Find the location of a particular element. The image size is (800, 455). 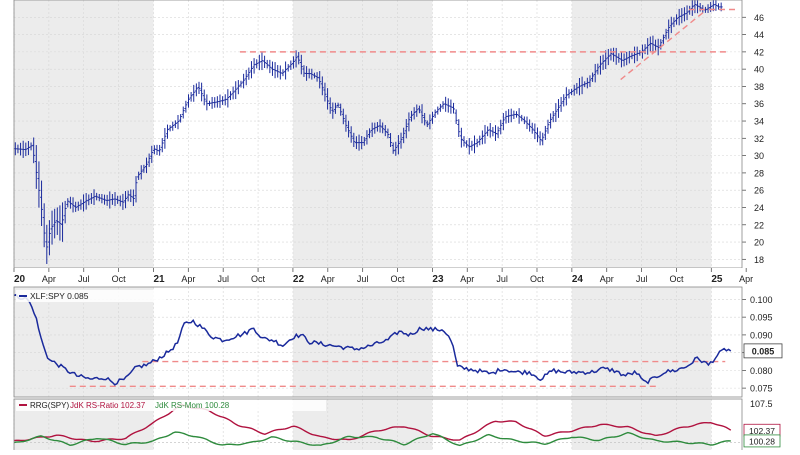

price-y-tick-label: 40 is located at coordinates (759, 70).